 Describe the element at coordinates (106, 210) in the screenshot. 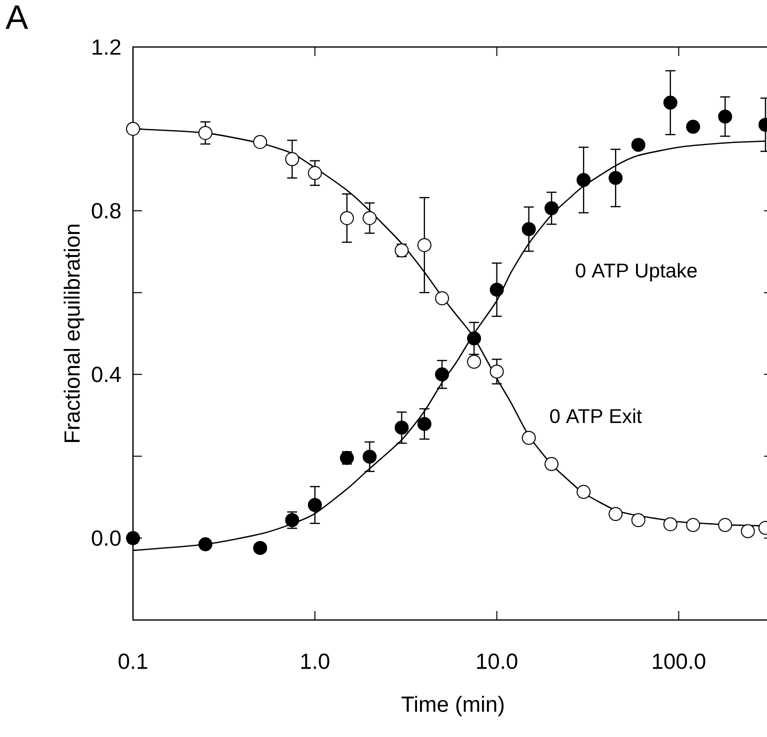

I see `y-tick-label: 0.8` at that location.